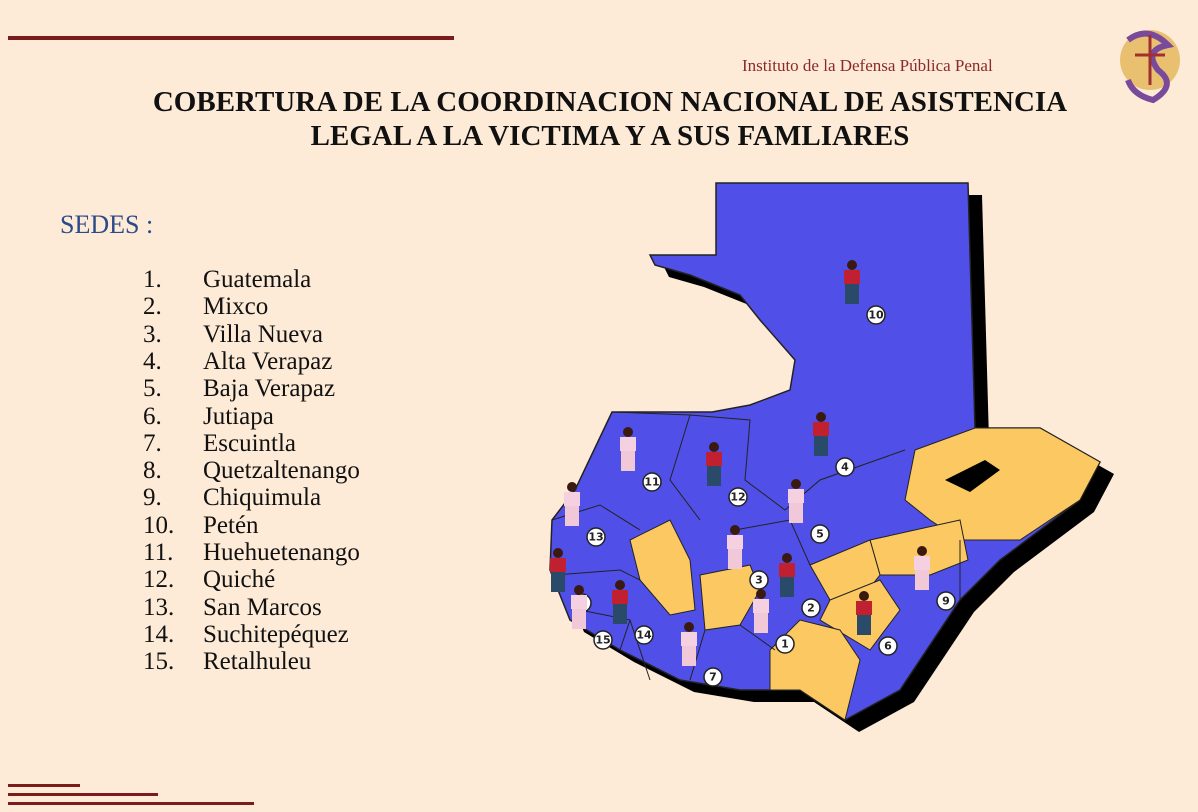 The image size is (1198, 812). Describe the element at coordinates (257, 662) in the screenshot. I see `item-name: Retalhuleu` at that location.